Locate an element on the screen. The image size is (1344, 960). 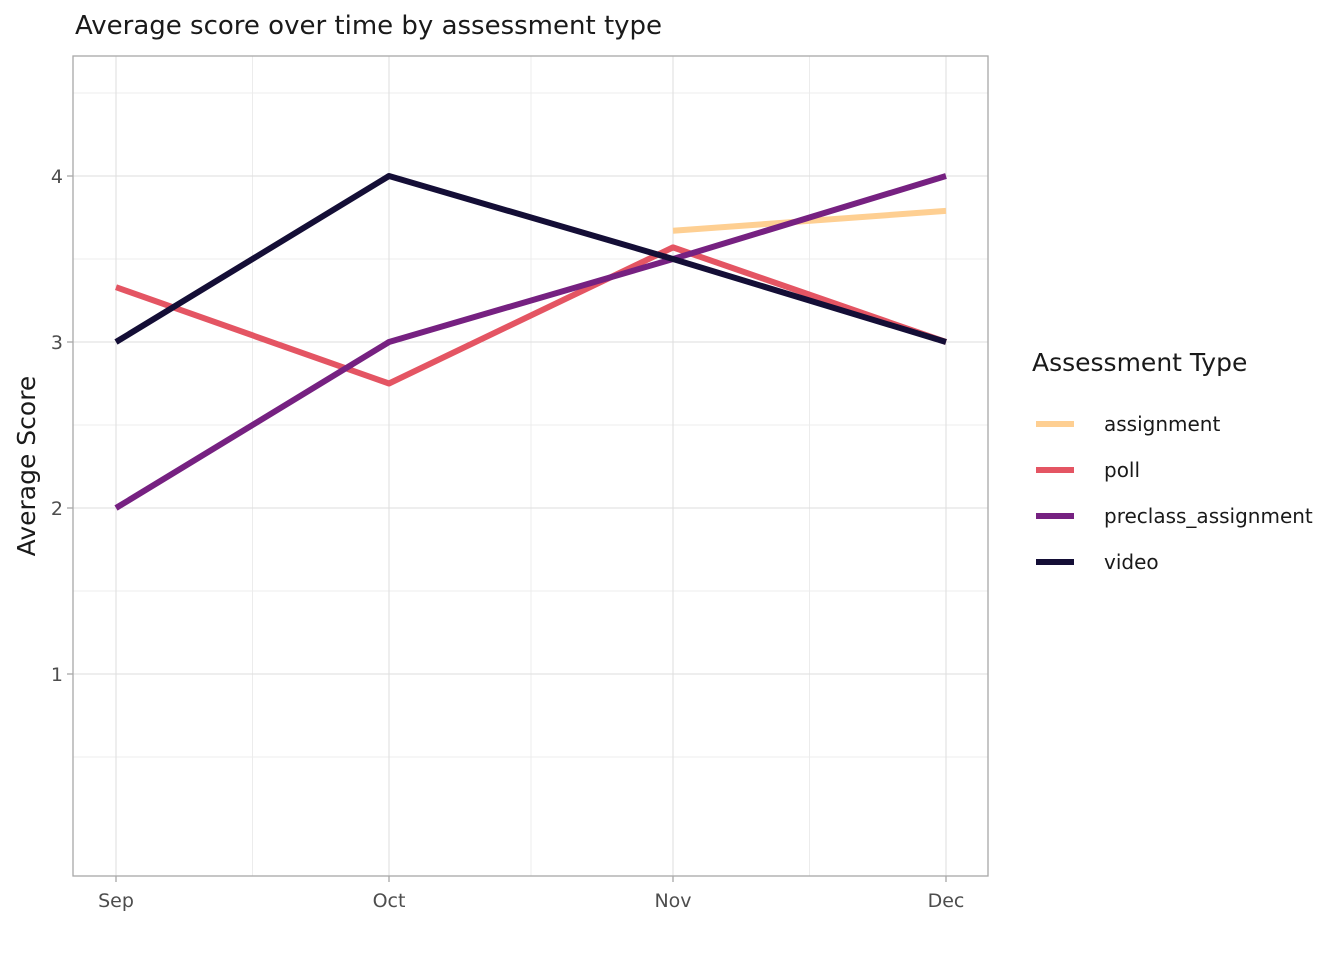
y-tick-label: 1 is located at coordinates (57, 675).